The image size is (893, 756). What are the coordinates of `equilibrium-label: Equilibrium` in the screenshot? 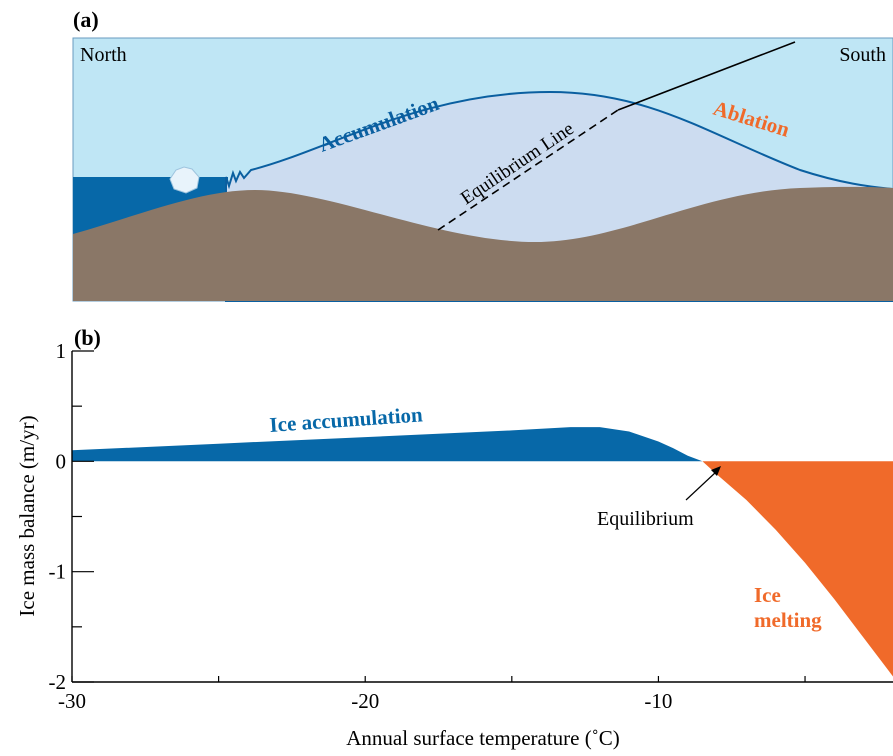 It's located at (645, 519).